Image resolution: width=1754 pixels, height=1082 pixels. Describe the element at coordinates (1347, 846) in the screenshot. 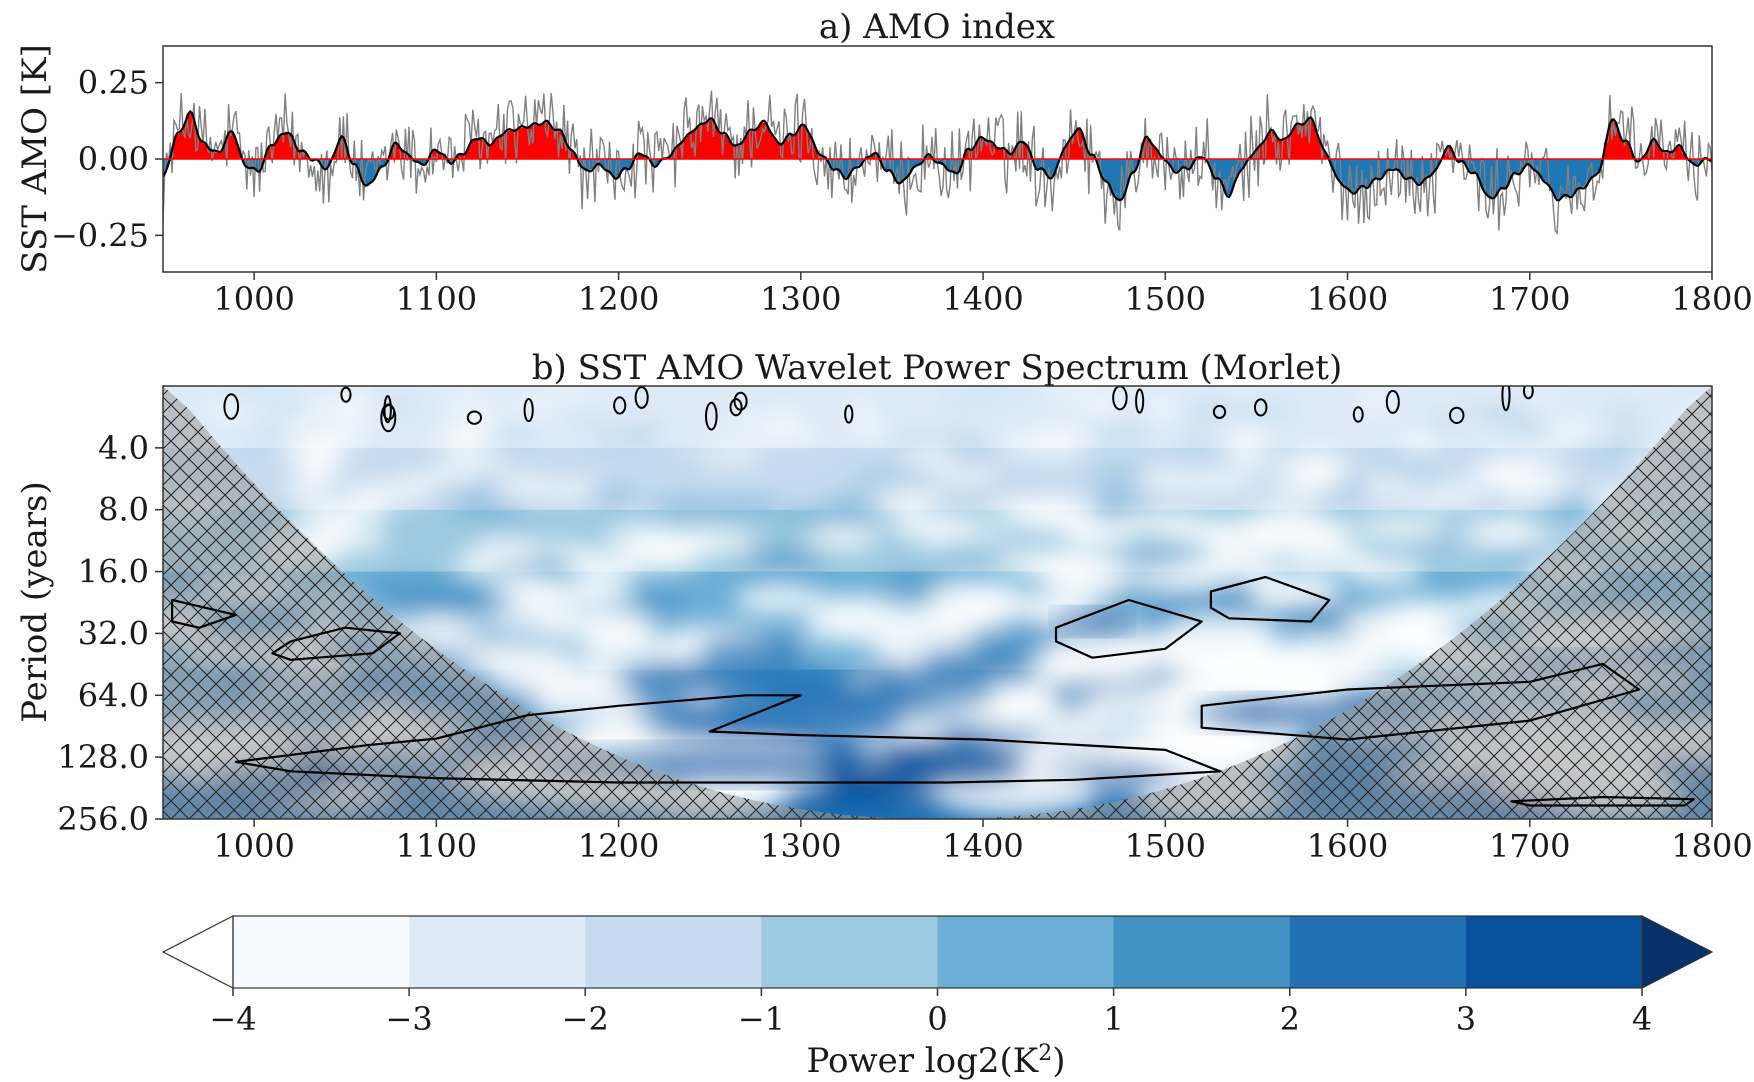

I see `panel-b-x-tick-label: 1600` at that location.